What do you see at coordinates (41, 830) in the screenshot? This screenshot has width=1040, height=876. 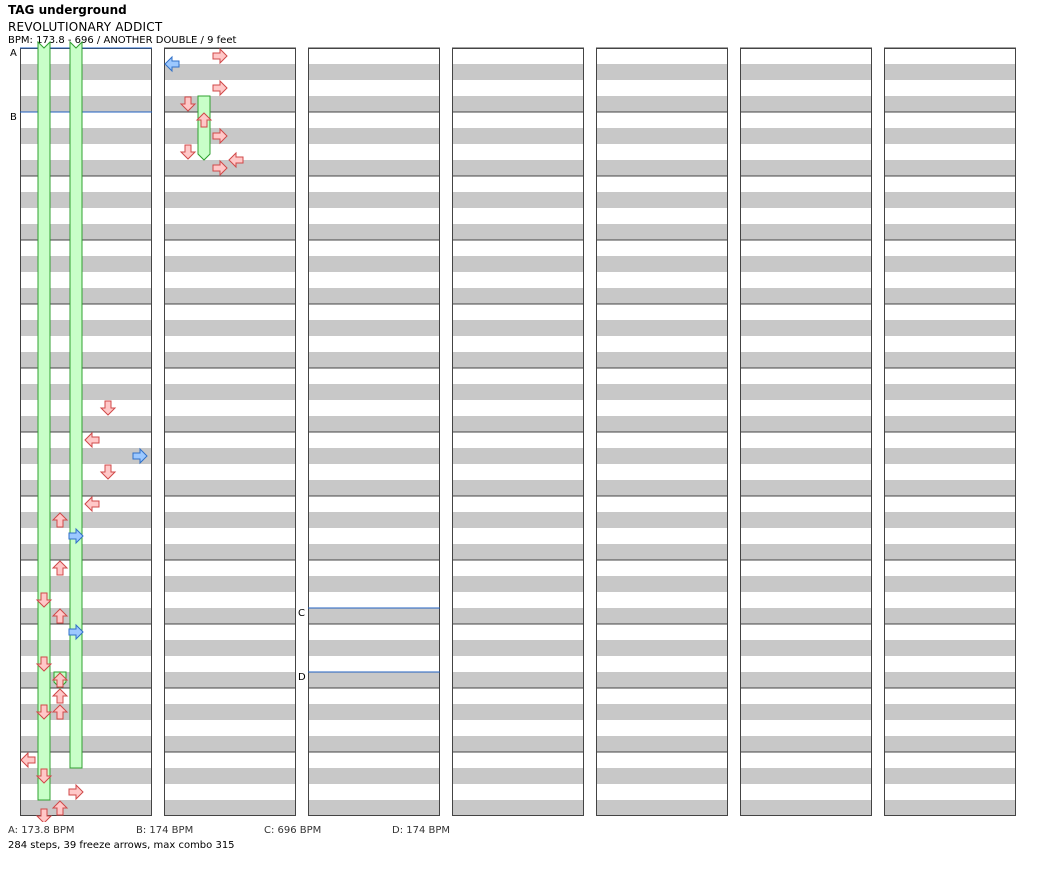 I see `bpm-legend-a: A: 173.8 BPM` at bounding box center [41, 830].